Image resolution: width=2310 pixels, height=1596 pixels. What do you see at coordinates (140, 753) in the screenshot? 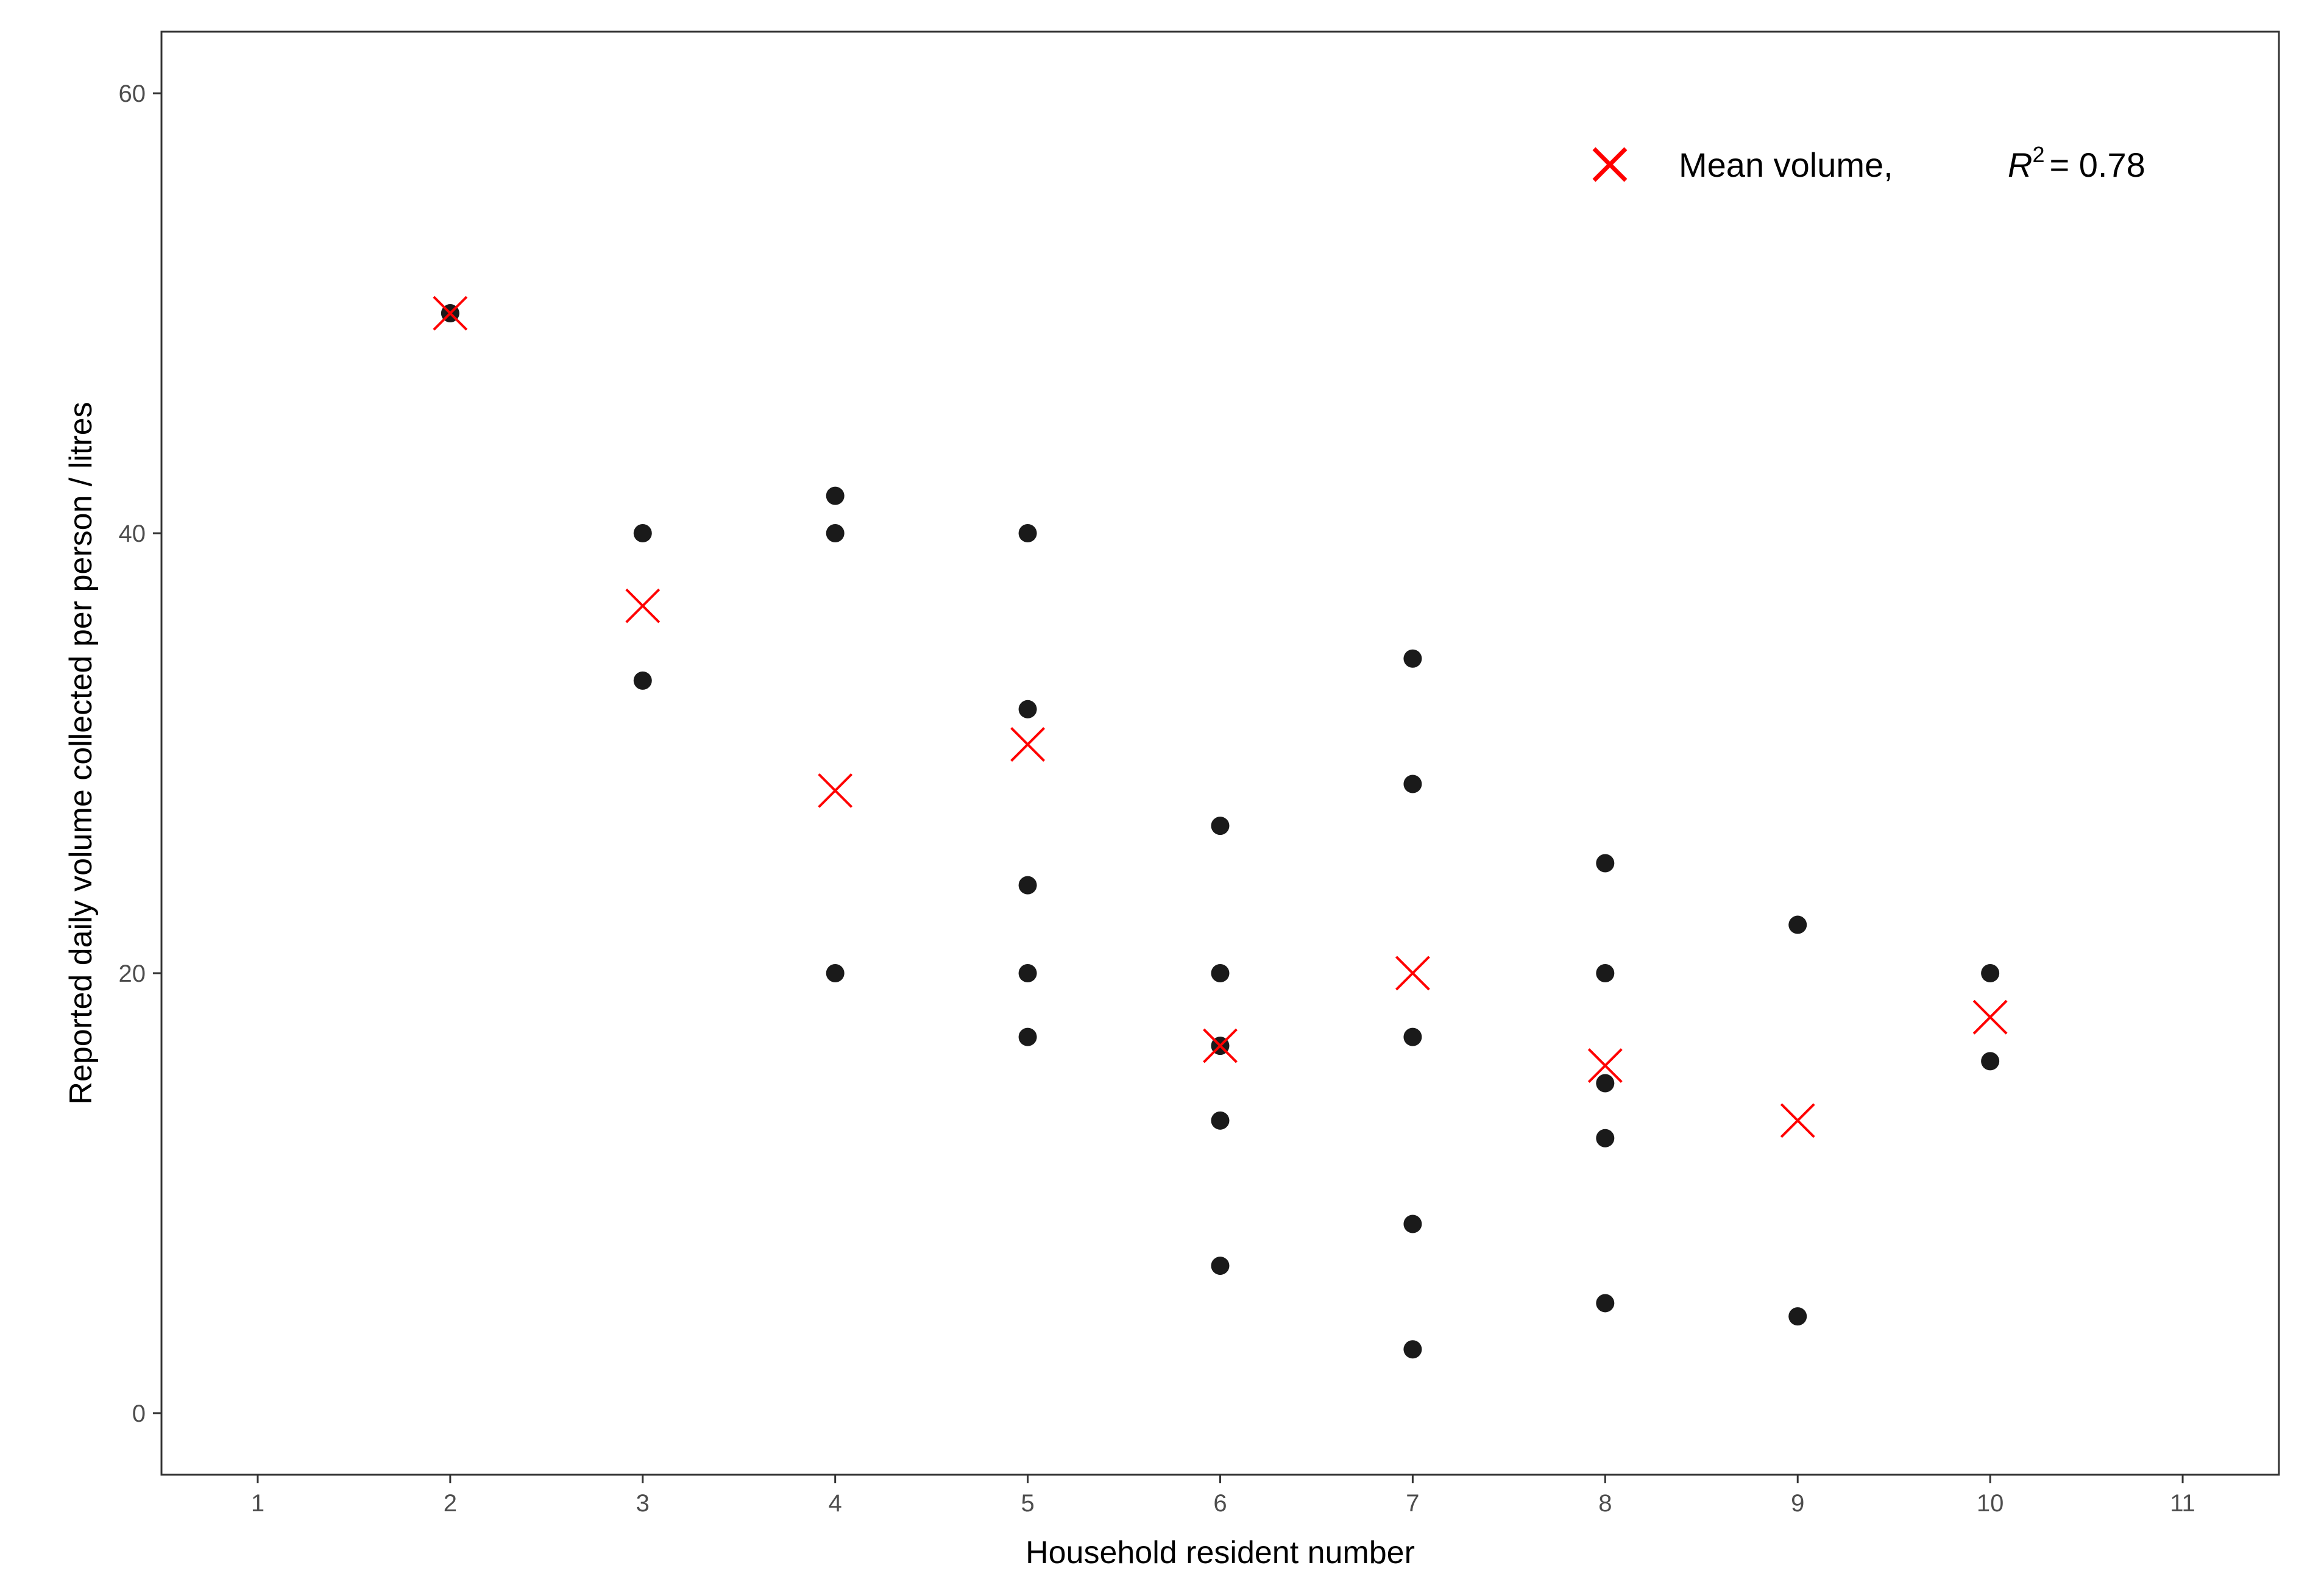
I see `y-axis: 0 20 40 60` at bounding box center [140, 753].